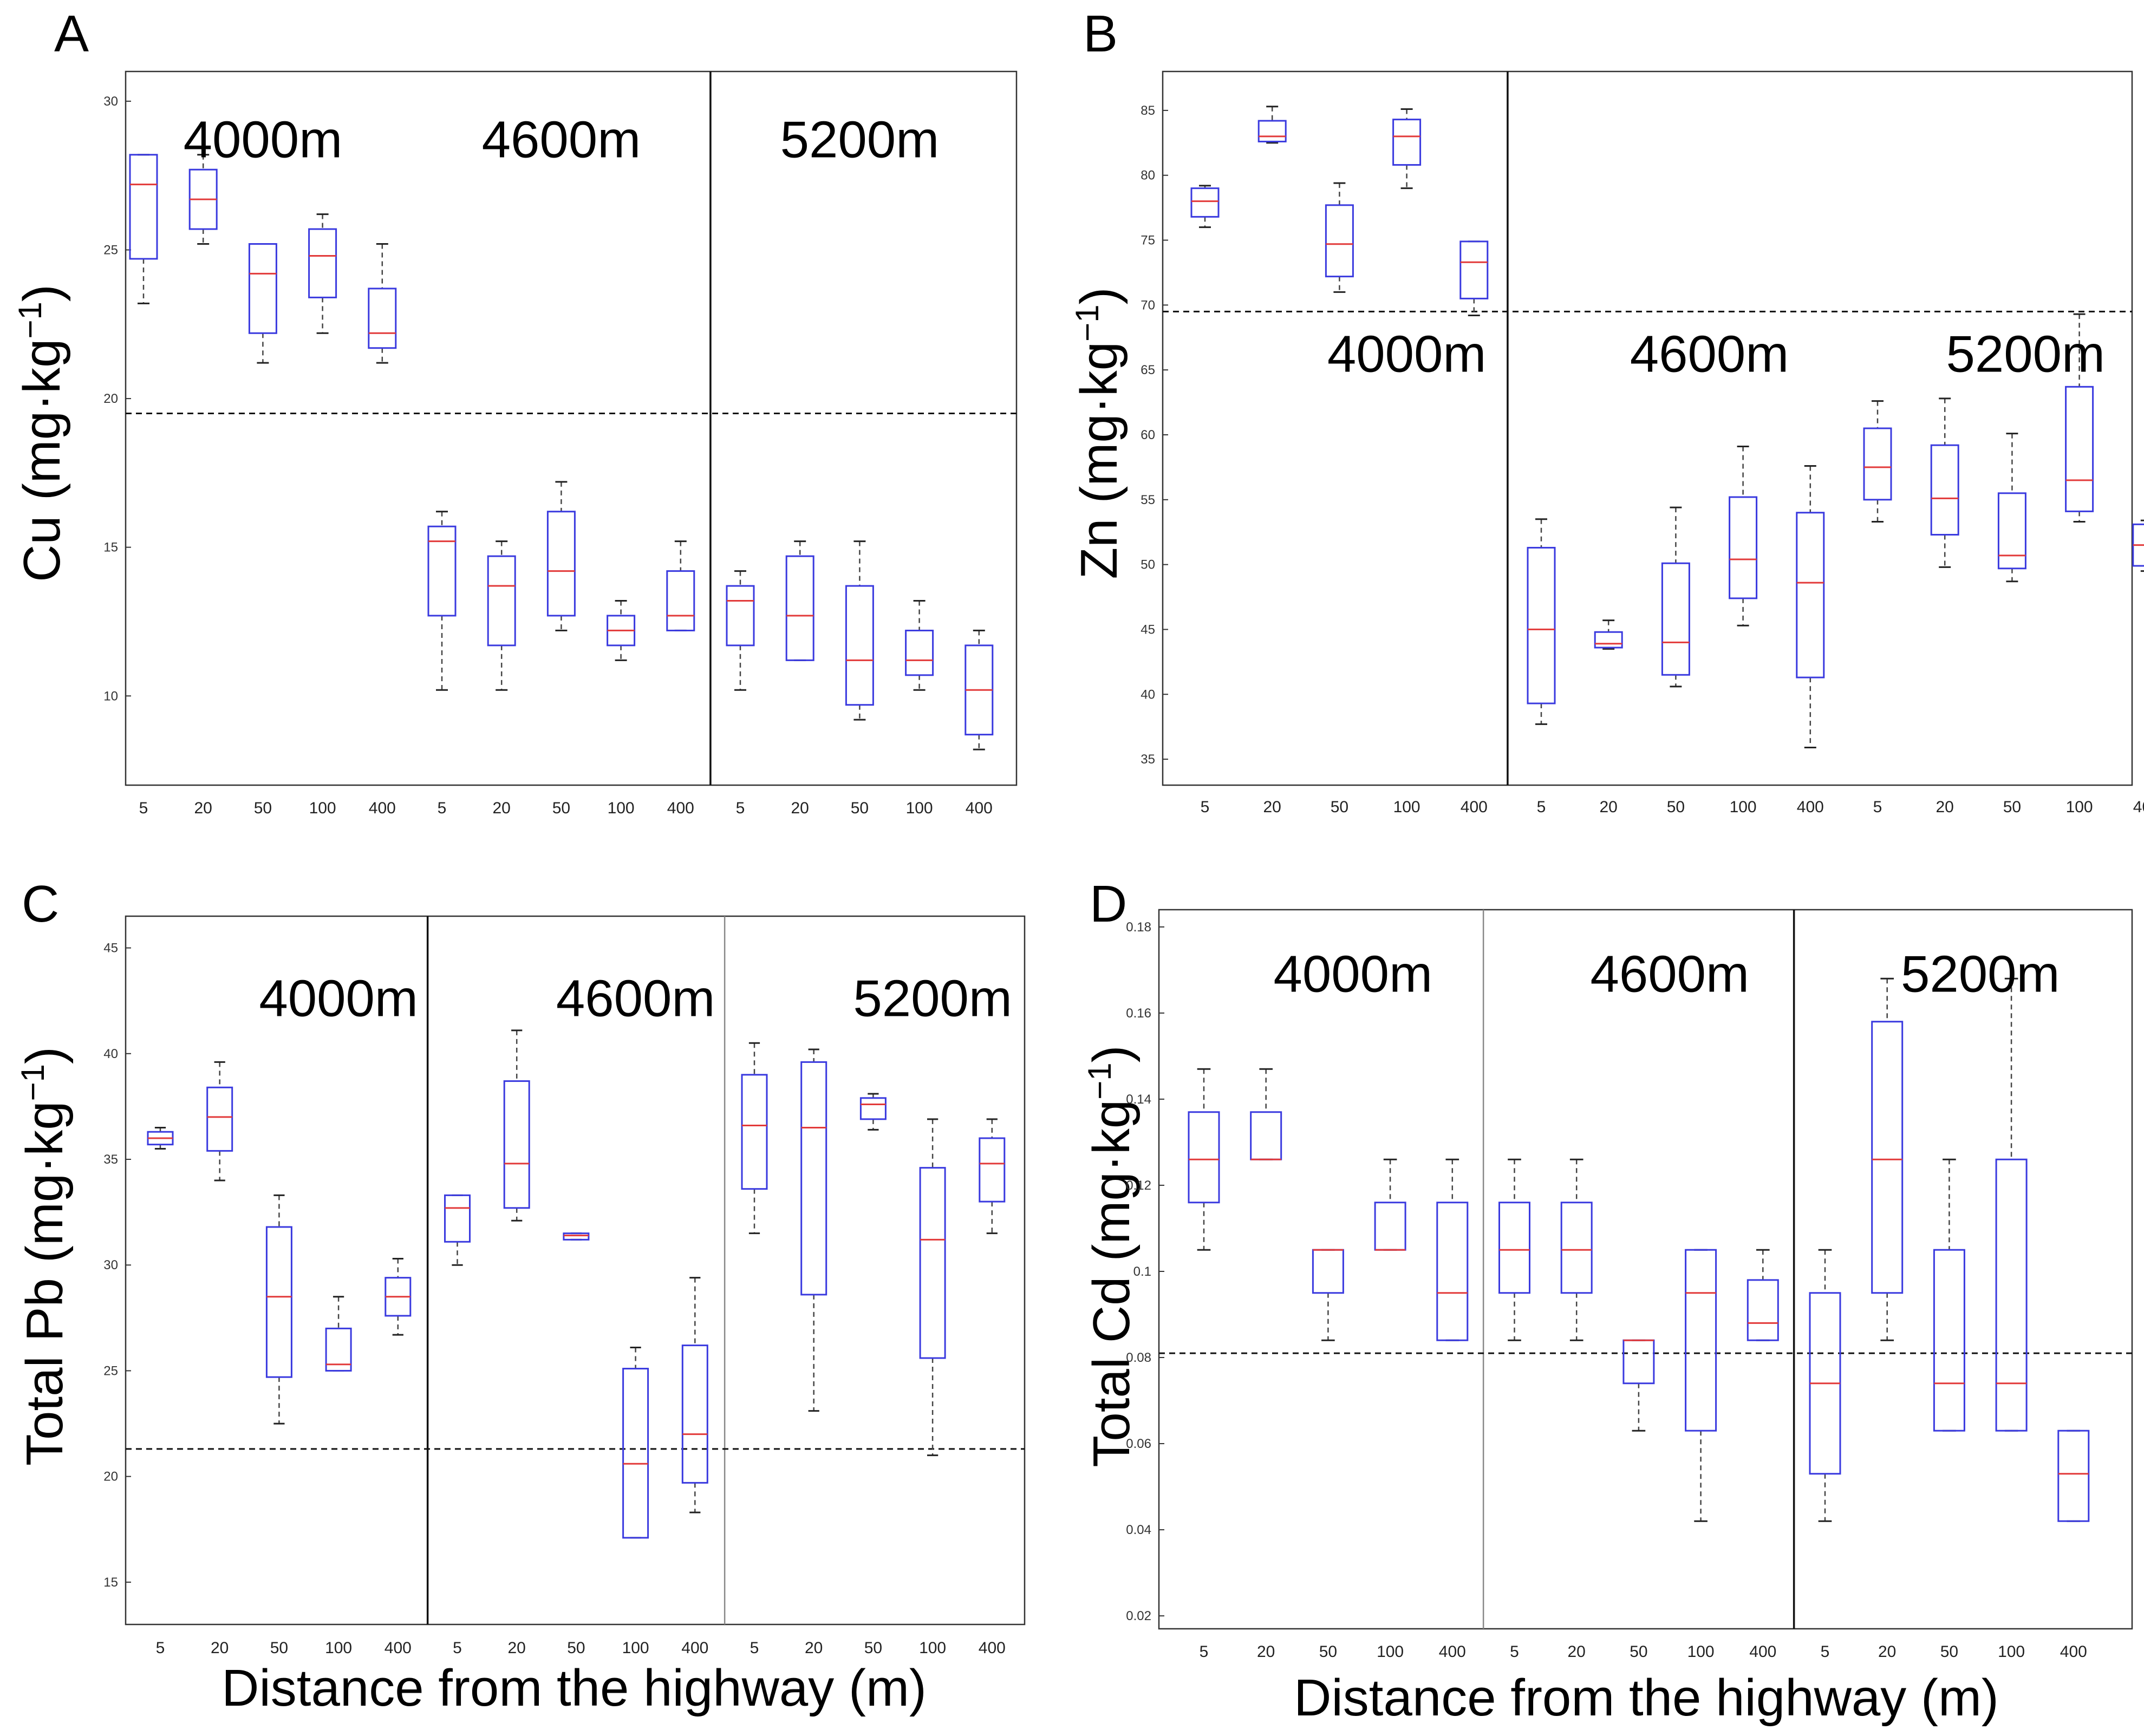 This screenshot has width=2144, height=1736. Describe the element at coordinates (1646, 1698) in the screenshot. I see `panel-d-xlabel: Distance from the highway (m)` at that location.